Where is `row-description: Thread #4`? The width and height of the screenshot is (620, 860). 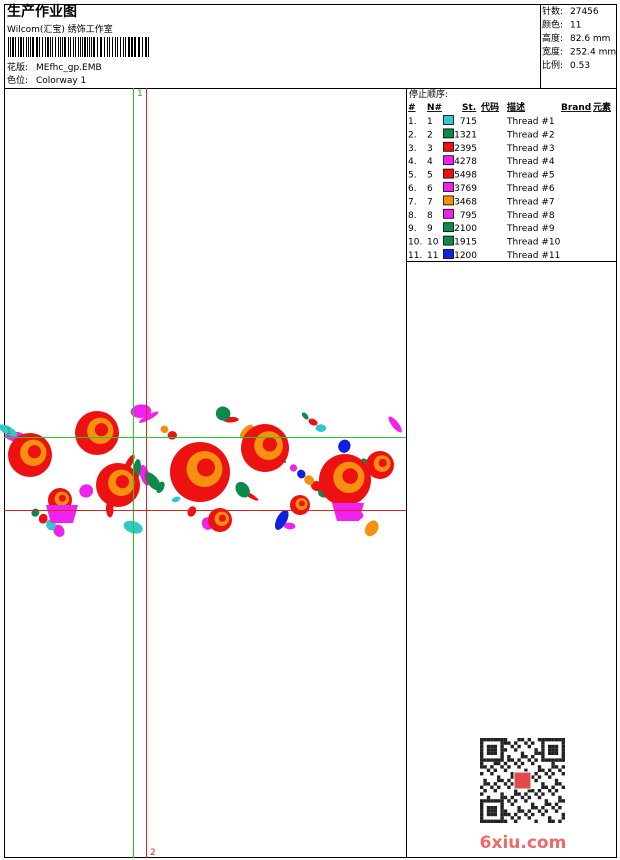 row-description: Thread #4 is located at coordinates (530, 162).